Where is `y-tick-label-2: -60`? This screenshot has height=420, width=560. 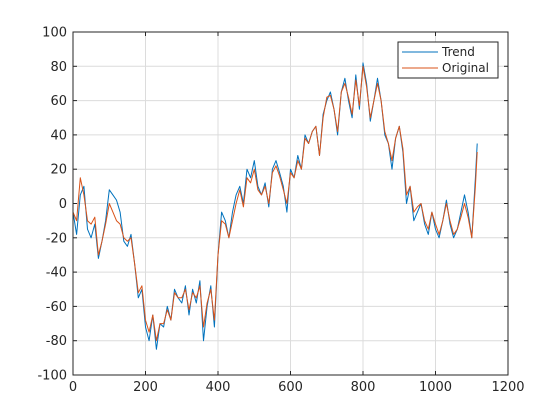
y-tick-label-2: -60 is located at coordinates (56, 307).